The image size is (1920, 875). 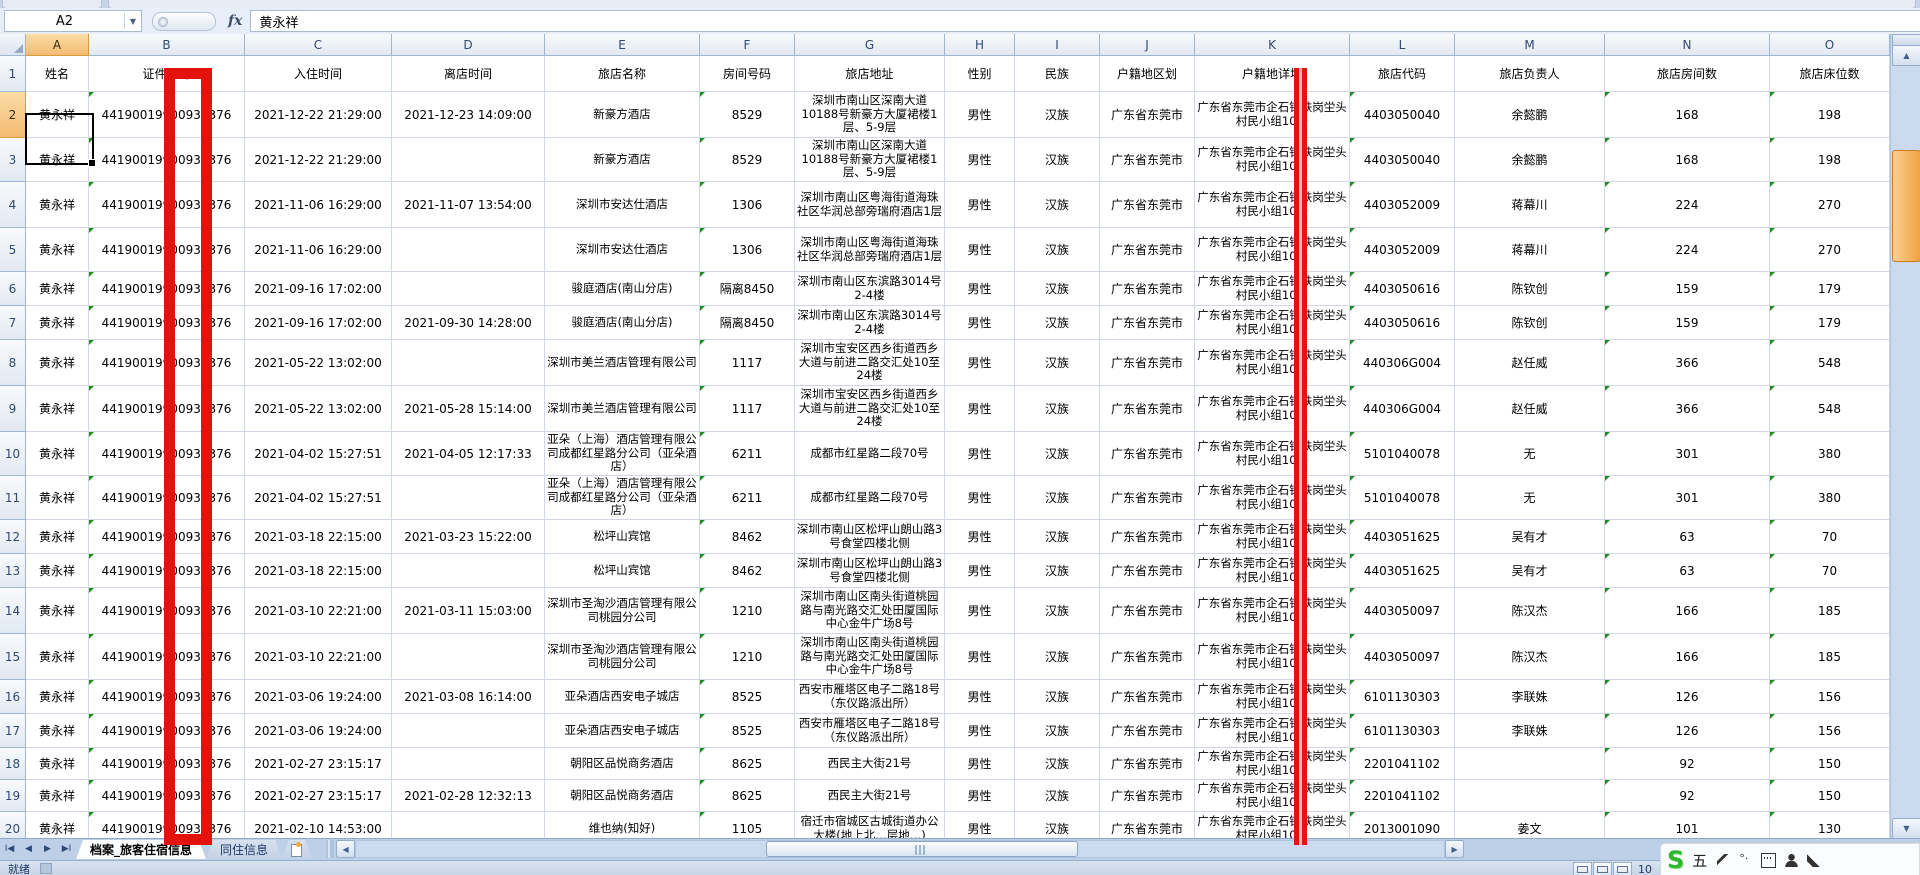 What do you see at coordinates (9, 849) in the screenshot?
I see `first-sheet-button: Ⅰ◀` at bounding box center [9, 849].